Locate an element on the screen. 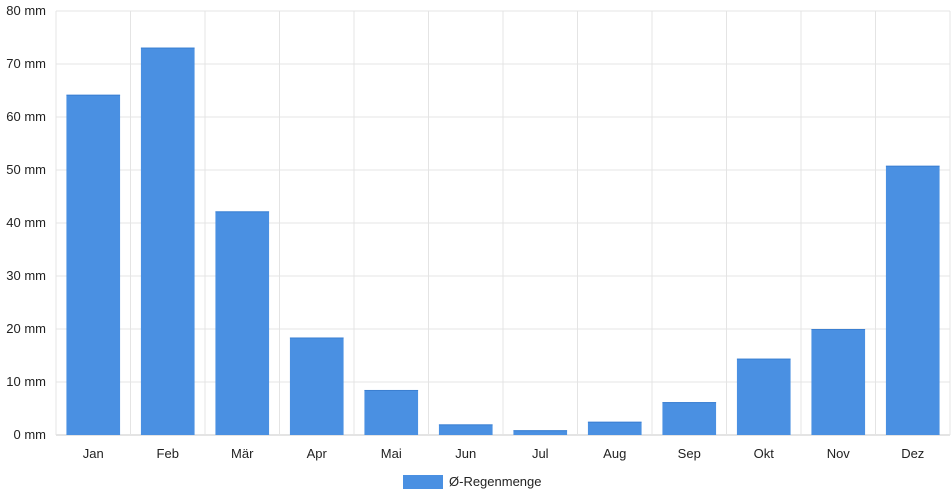 The height and width of the screenshot is (500, 952). x-tick-label: Mär is located at coordinates (242, 453).